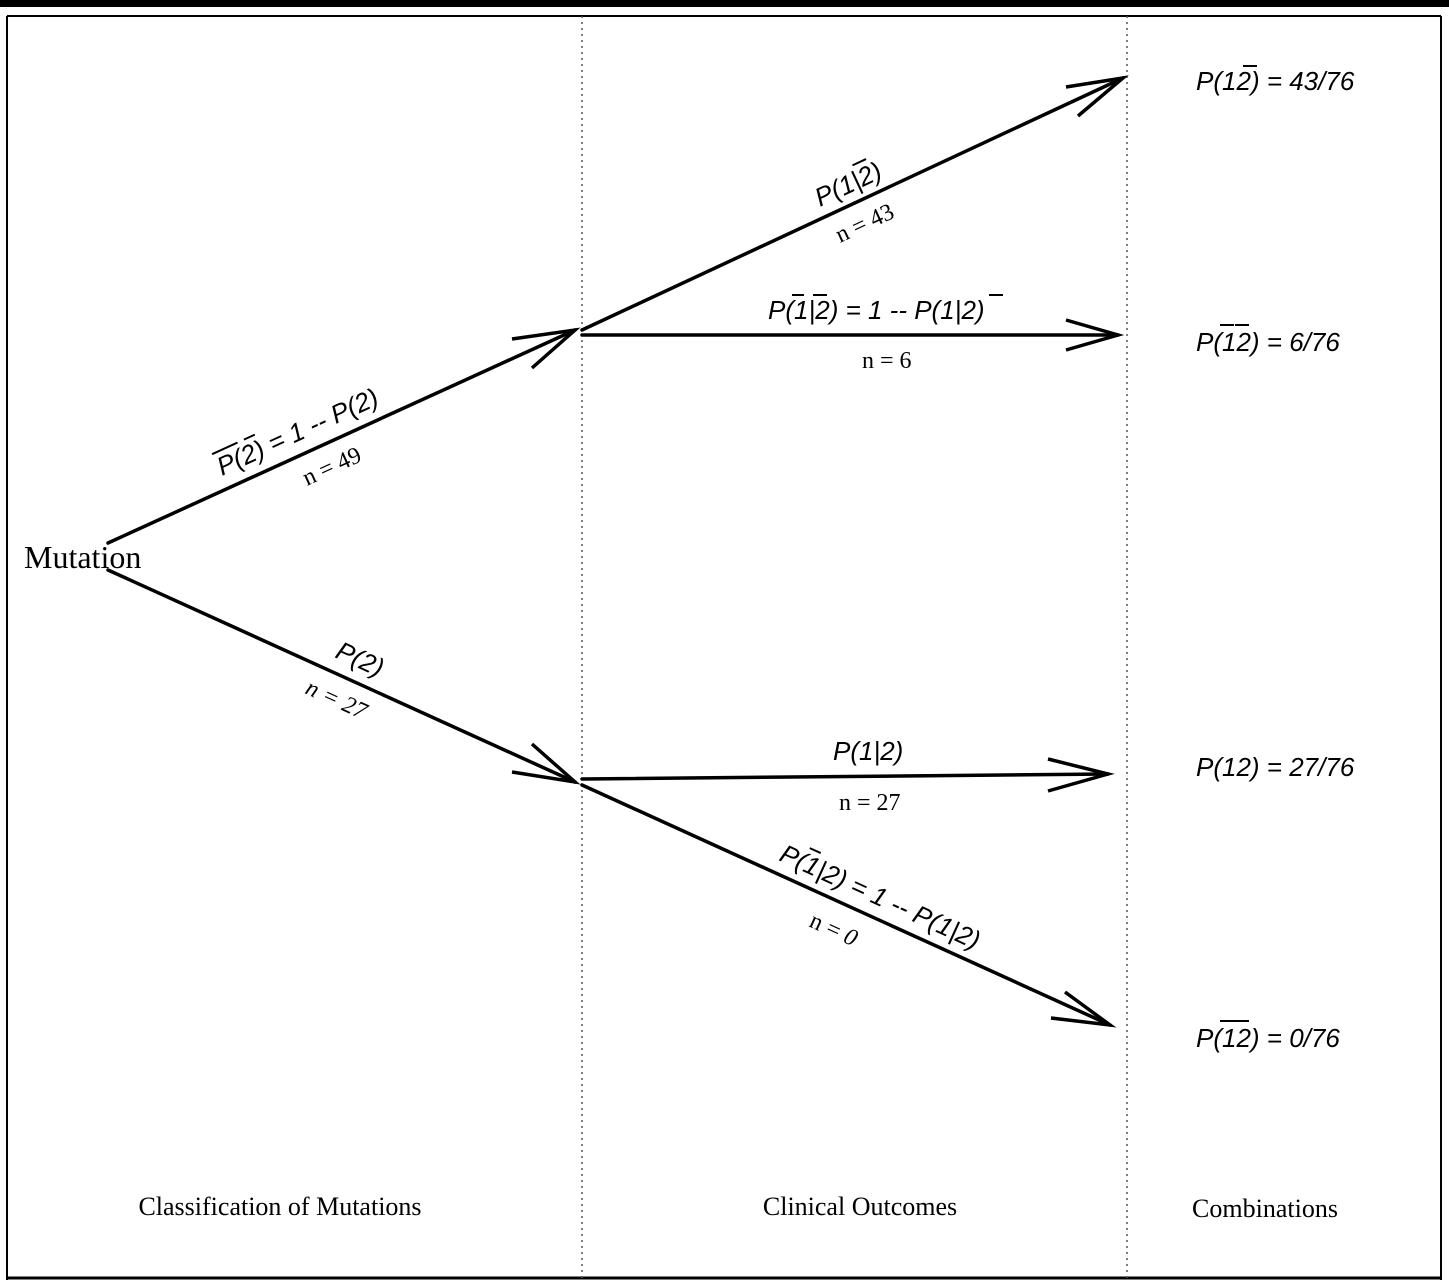 The width and height of the screenshot is (1449, 1280). Describe the element at coordinates (847, 775) in the screenshot. I see `edge-lower-upper` at that location.